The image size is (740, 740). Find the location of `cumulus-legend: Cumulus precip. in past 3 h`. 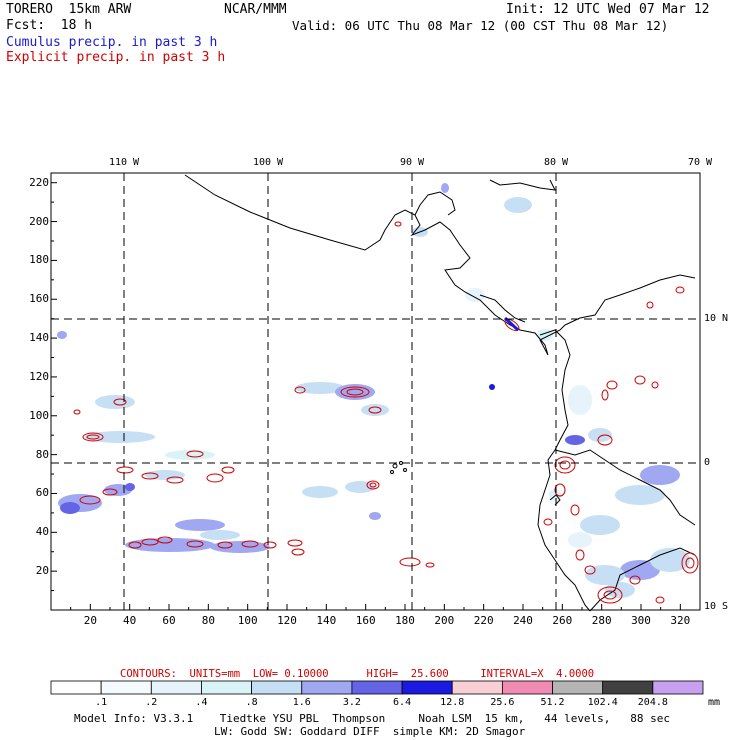

cumulus-legend: Cumulus precip. in past 3 h is located at coordinates (112, 42).